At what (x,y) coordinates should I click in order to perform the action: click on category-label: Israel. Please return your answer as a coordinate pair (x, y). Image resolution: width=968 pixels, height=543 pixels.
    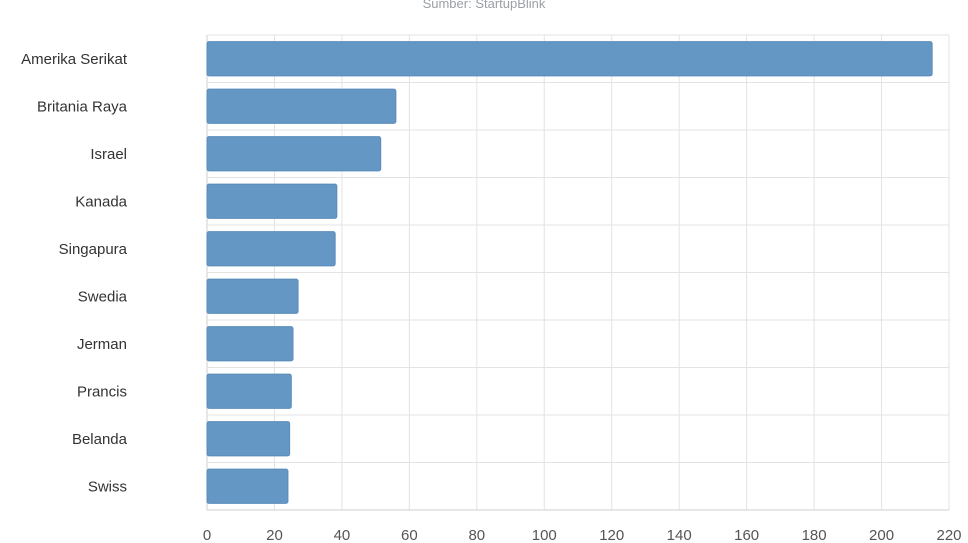
    Looking at the image, I should click on (108, 154).